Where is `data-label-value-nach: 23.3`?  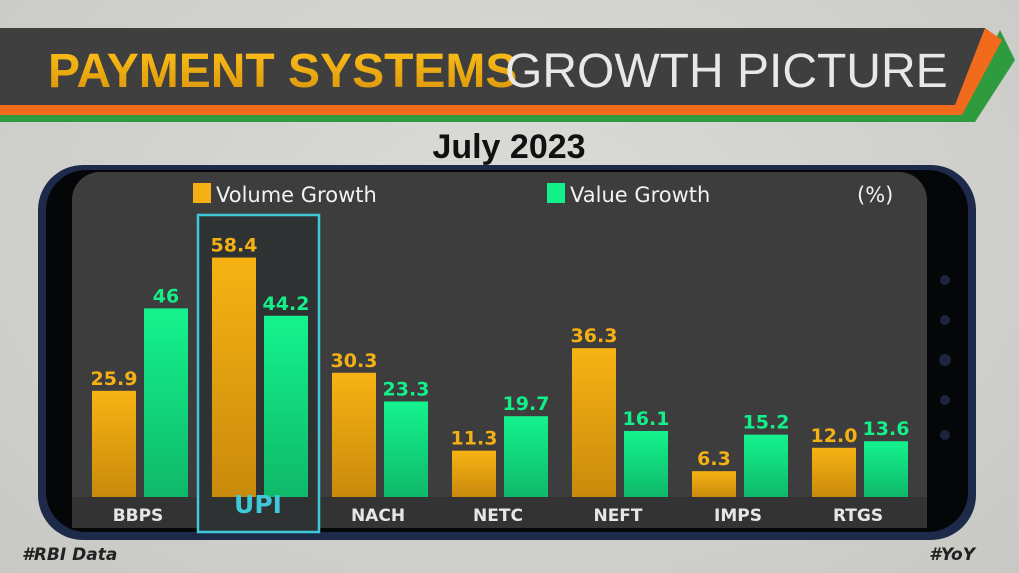 data-label-value-nach: 23.3 is located at coordinates (406, 389).